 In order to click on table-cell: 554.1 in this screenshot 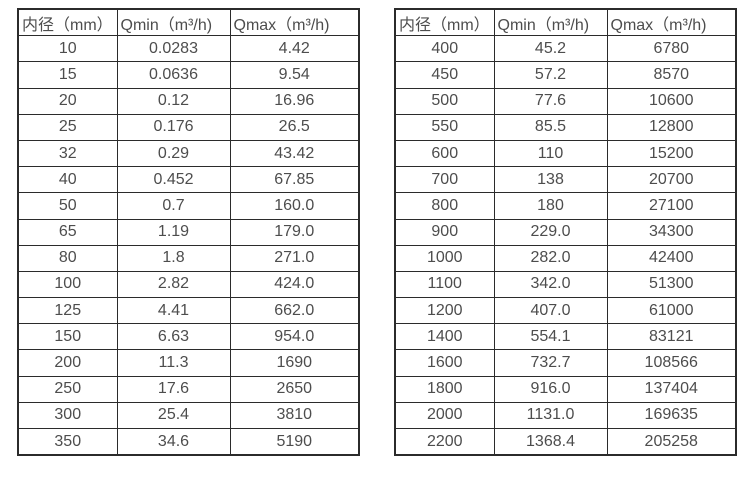, I will do `click(550, 337)`.